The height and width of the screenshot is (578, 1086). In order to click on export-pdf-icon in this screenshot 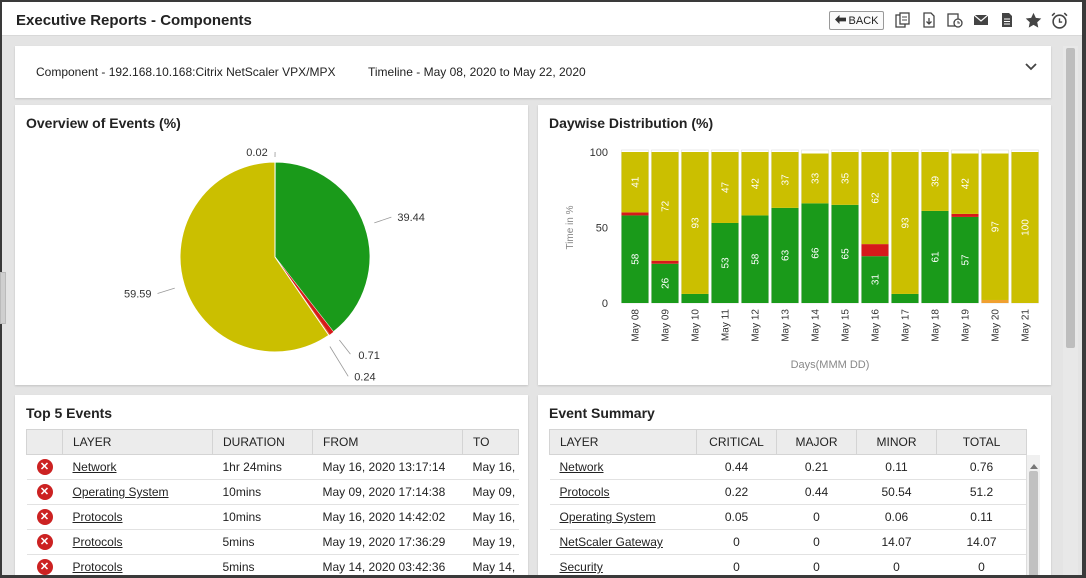, I will do `click(929, 20)`.